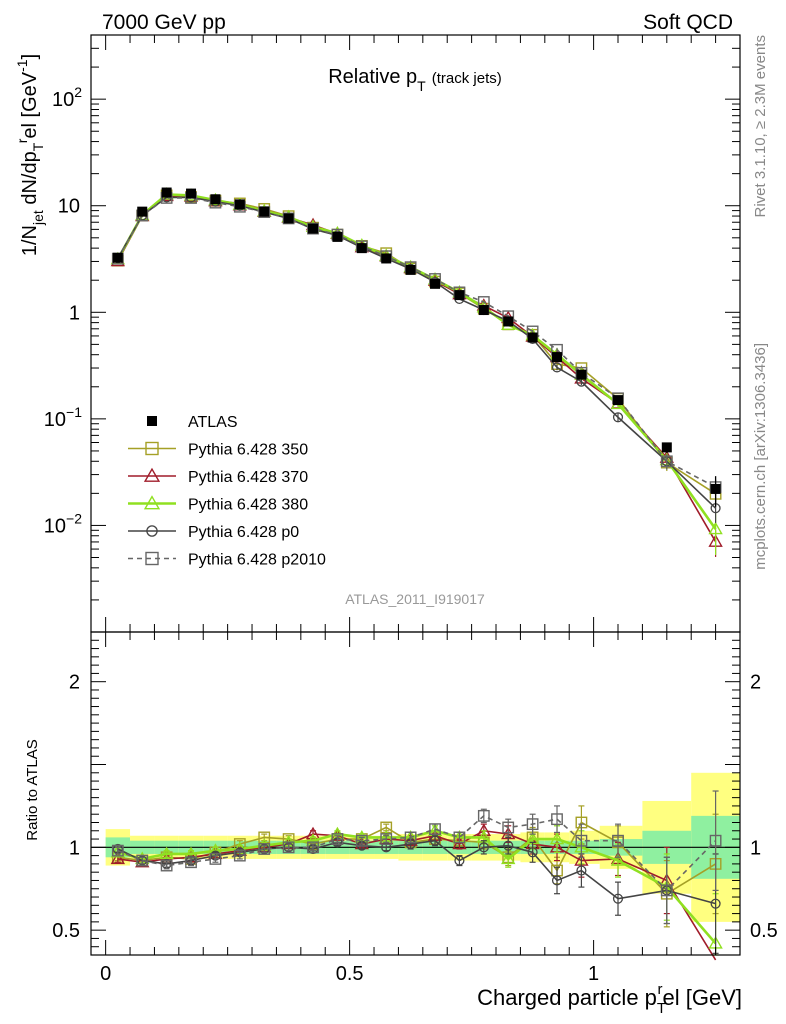  I want to click on legend-label: Pythia 6.428 370, so click(248, 477).